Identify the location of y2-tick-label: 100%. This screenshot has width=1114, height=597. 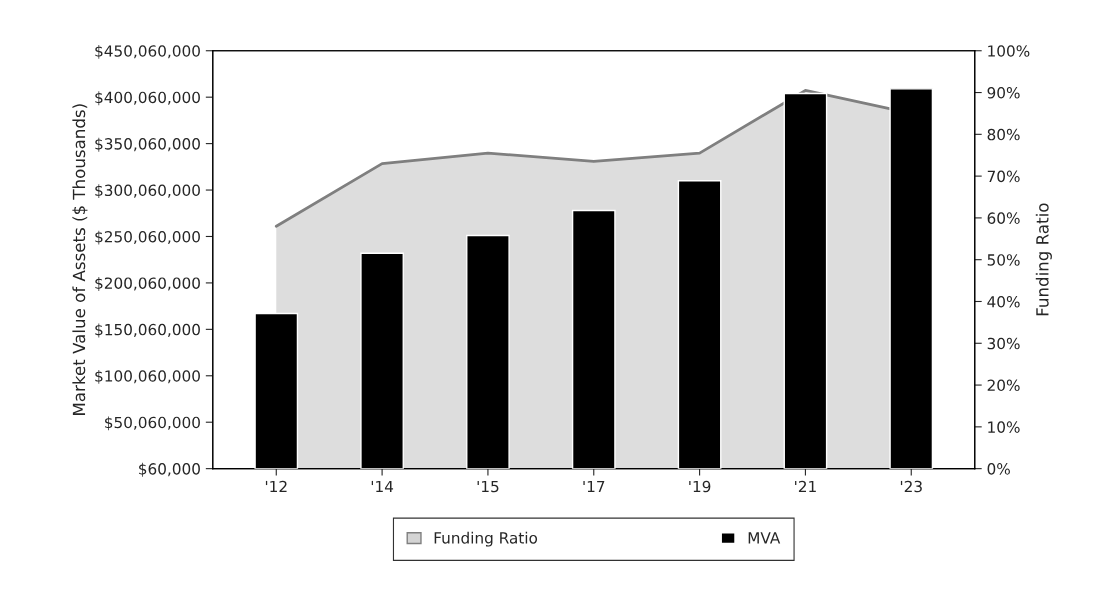
(1009, 51).